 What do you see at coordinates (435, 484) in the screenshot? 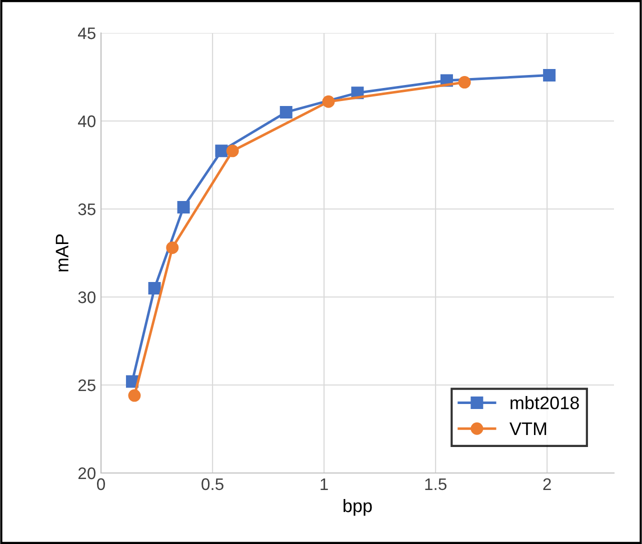
I see `x-tick-label: 1.5` at bounding box center [435, 484].